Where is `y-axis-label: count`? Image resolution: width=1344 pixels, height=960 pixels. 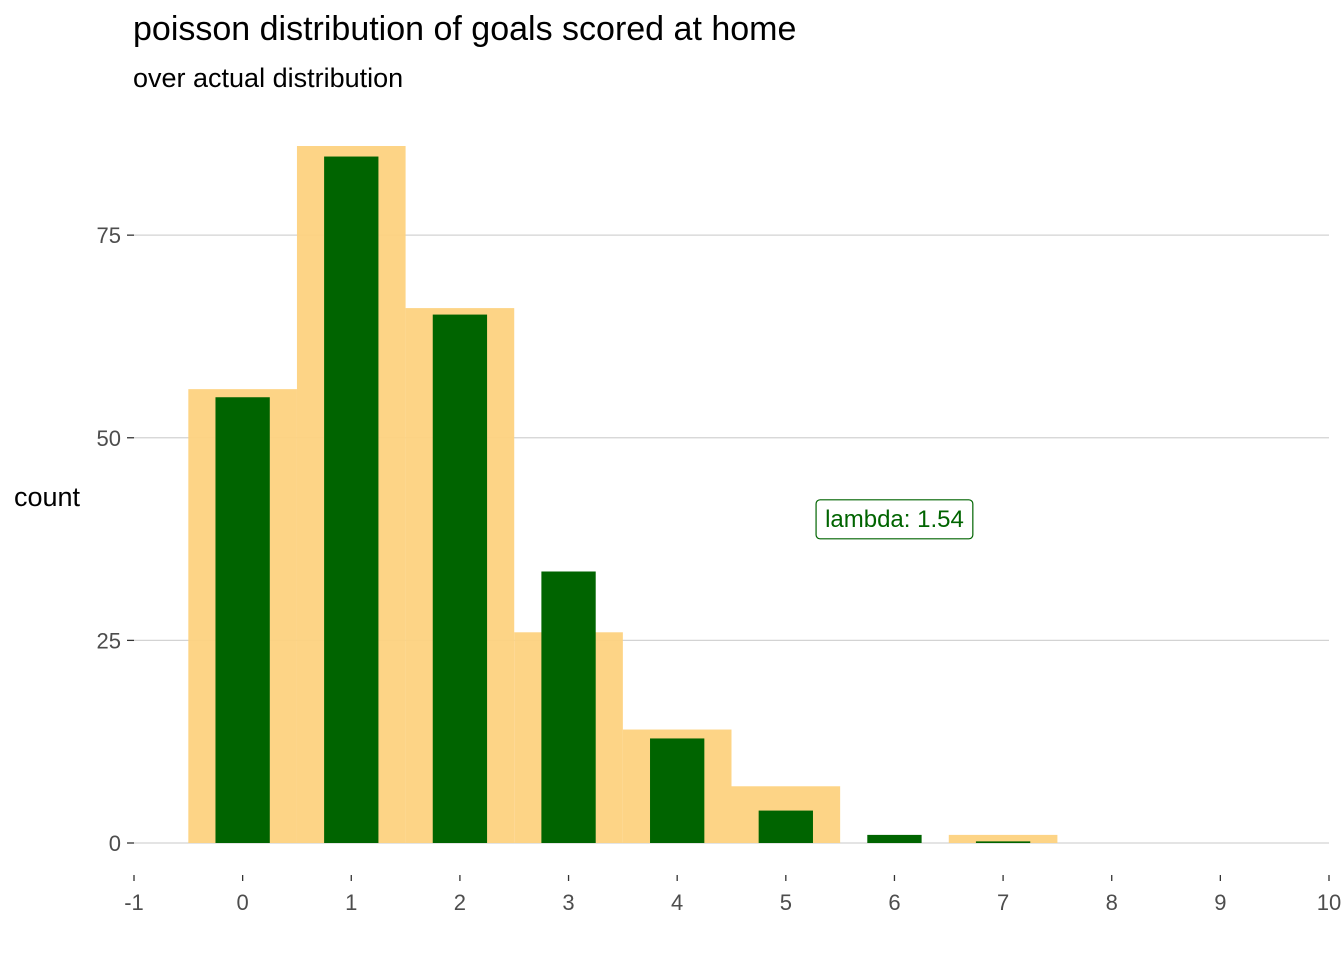
y-axis-label: count is located at coordinates (47, 497).